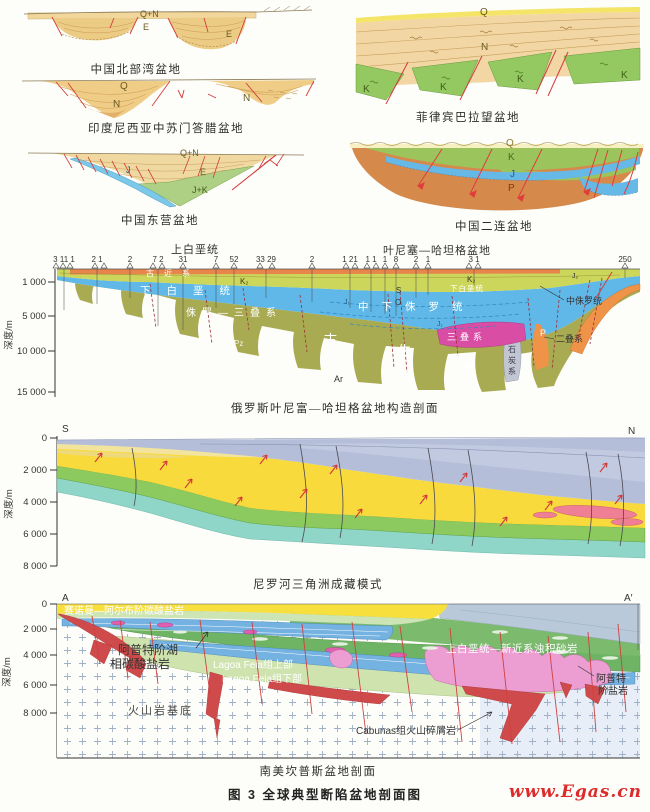 This screenshot has height=812, width=650. Describe the element at coordinates (200, 190) in the screenshot. I see `label-jk: J+K` at that location.